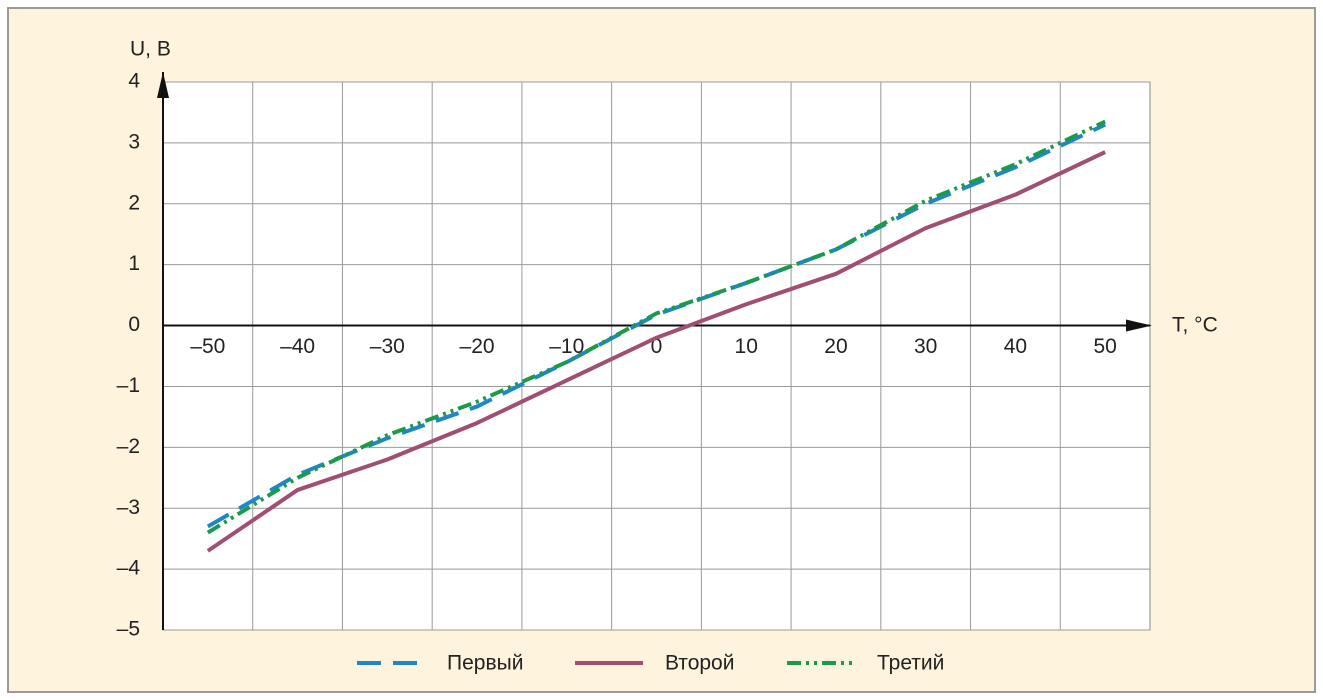 The width and height of the screenshot is (1323, 700). What do you see at coordinates (485, 663) in the screenshot?
I see `legend-label: Первый` at bounding box center [485, 663].